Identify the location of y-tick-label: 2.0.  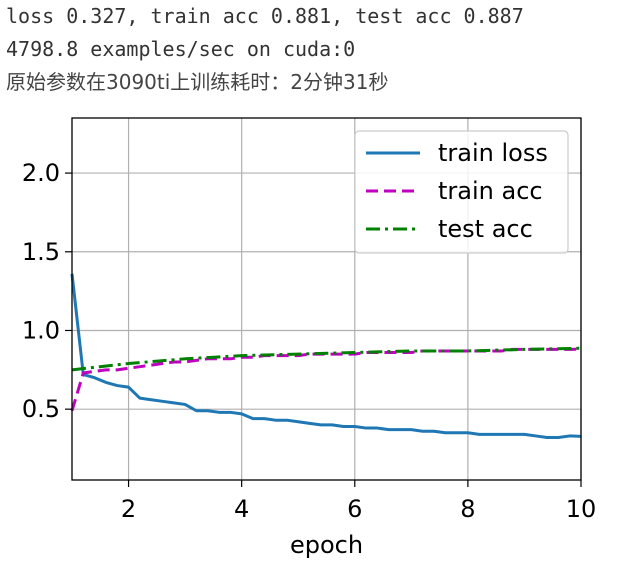
(41, 173).